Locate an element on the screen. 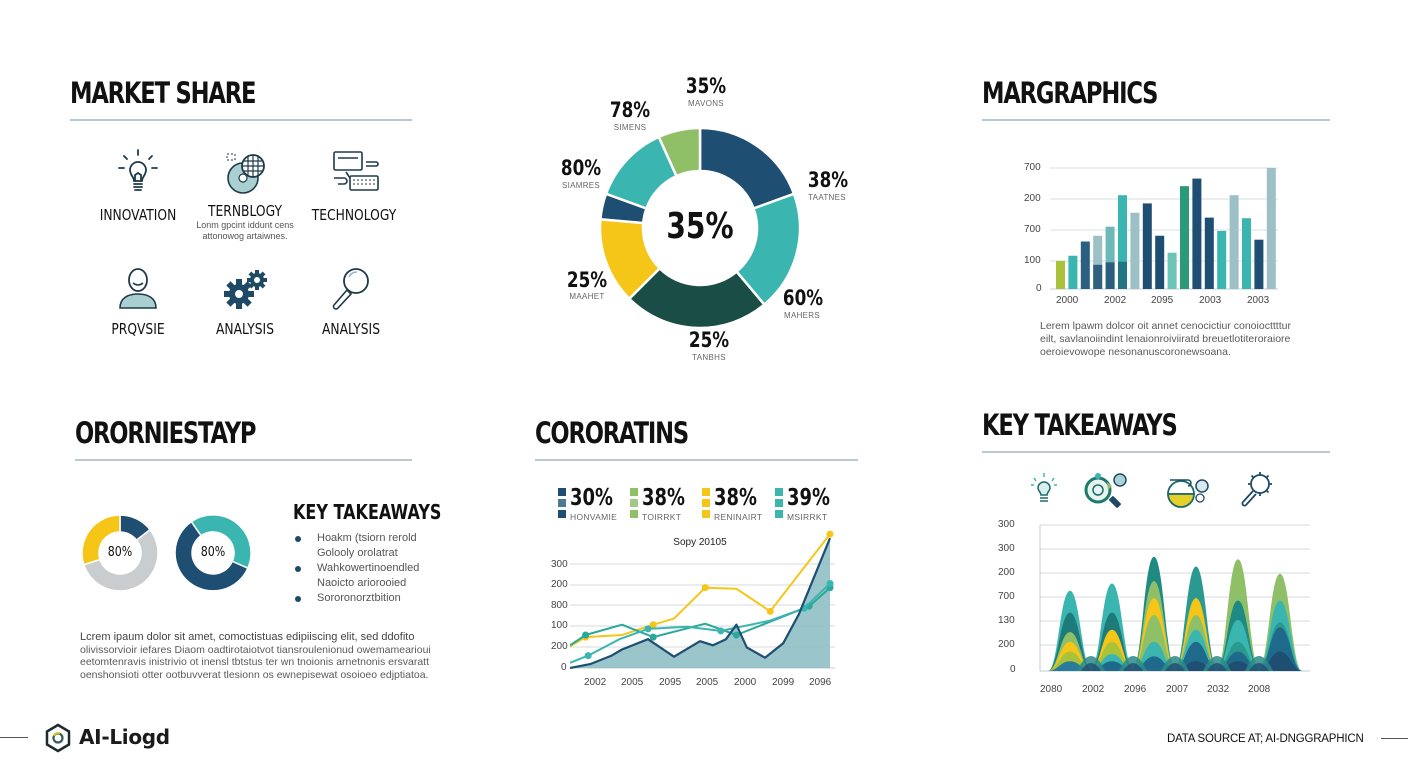  stream-x-tick-4: 2032 is located at coordinates (1218, 689).